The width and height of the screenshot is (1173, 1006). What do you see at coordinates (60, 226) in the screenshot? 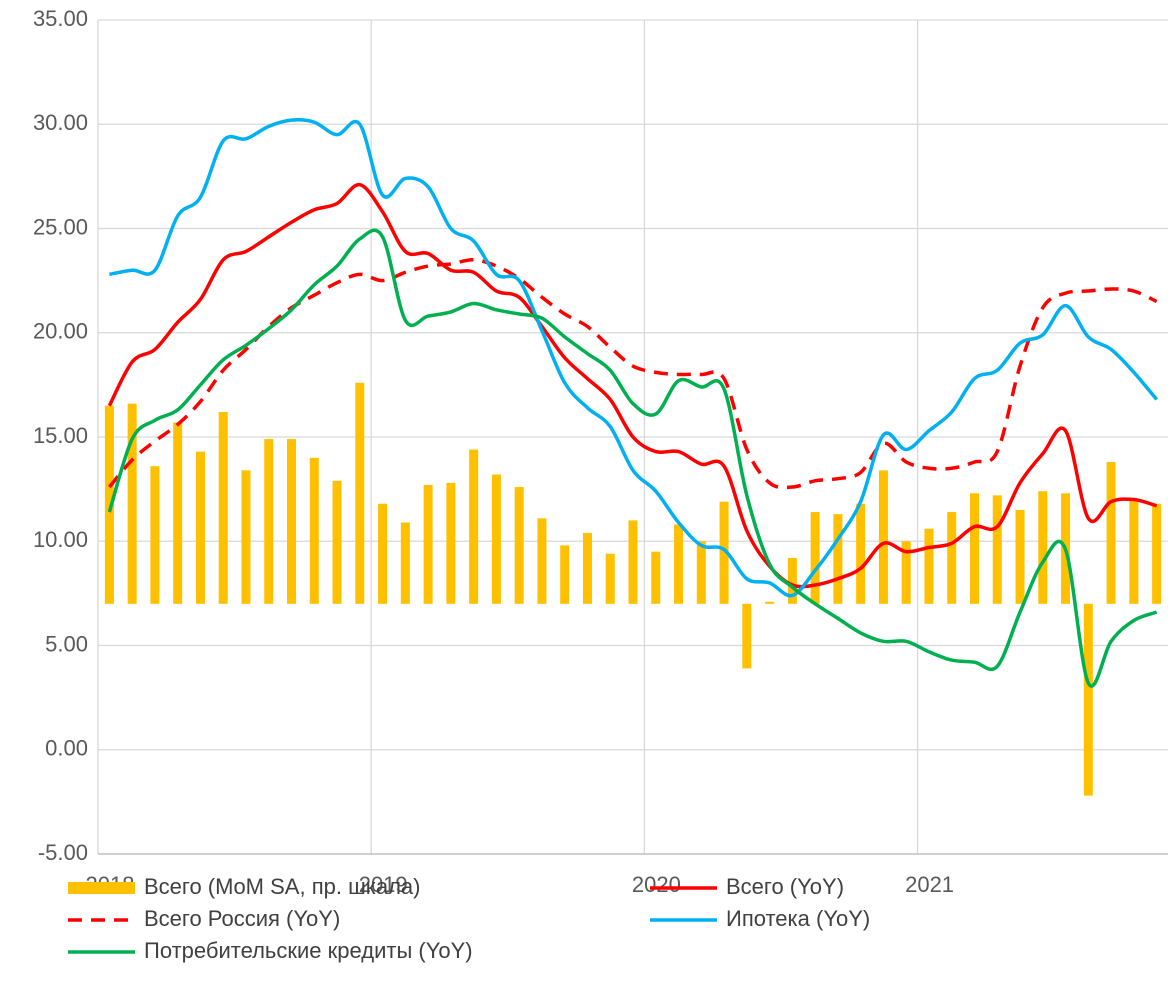
I see `y-tick-label: 25.00` at bounding box center [60, 226].